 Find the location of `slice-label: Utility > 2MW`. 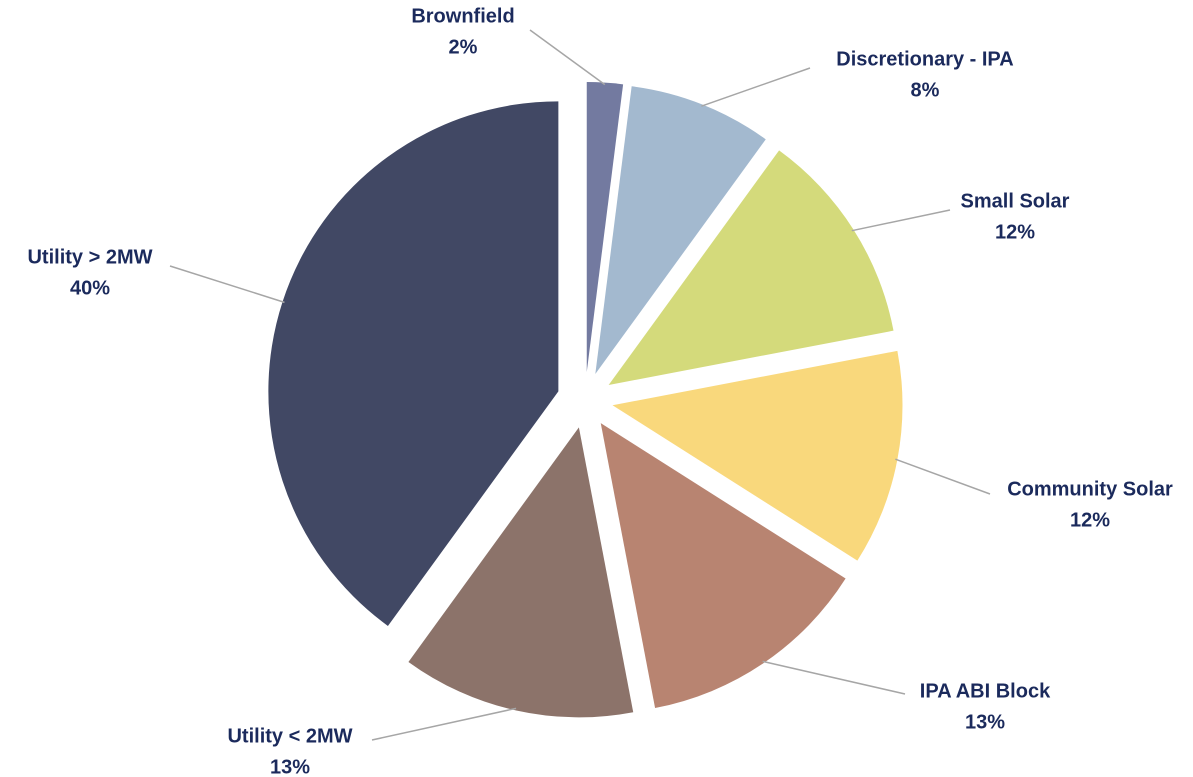

slice-label: Utility > 2MW is located at coordinates (89, 257).